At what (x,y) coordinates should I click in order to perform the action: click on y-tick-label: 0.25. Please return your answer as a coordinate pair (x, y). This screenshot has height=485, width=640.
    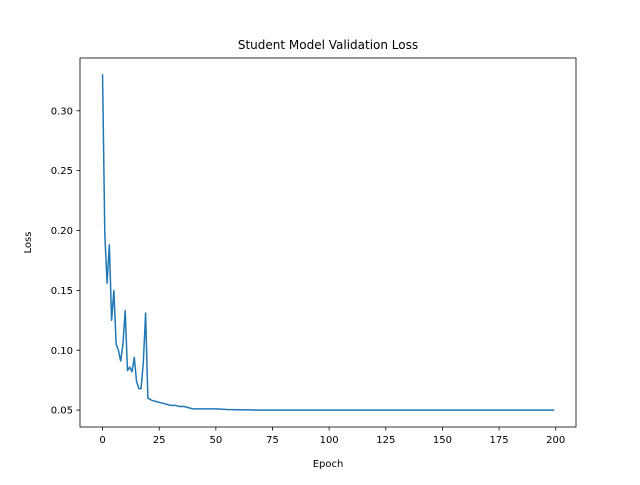
    Looking at the image, I should click on (62, 171).